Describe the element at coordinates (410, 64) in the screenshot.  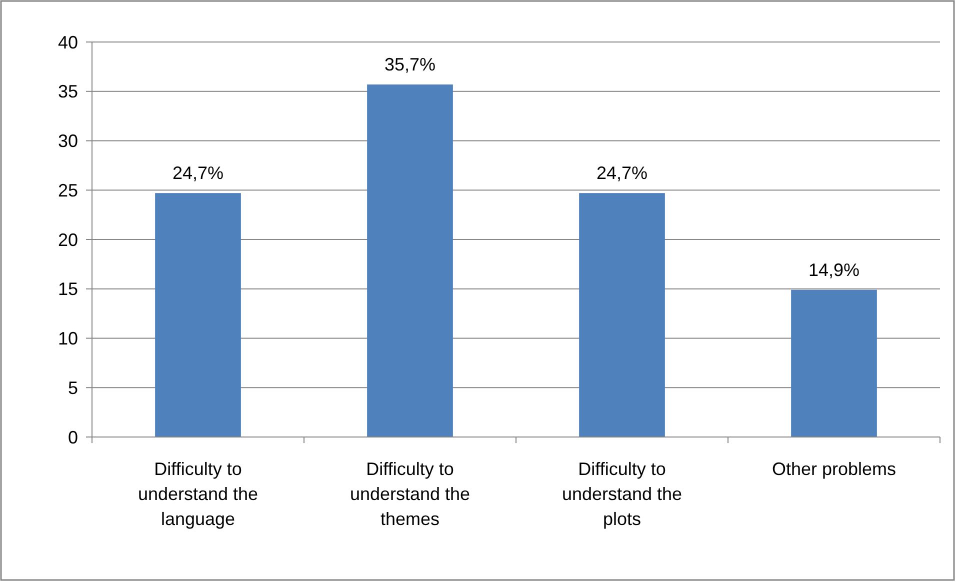
I see `data-label: 35,7%` at that location.